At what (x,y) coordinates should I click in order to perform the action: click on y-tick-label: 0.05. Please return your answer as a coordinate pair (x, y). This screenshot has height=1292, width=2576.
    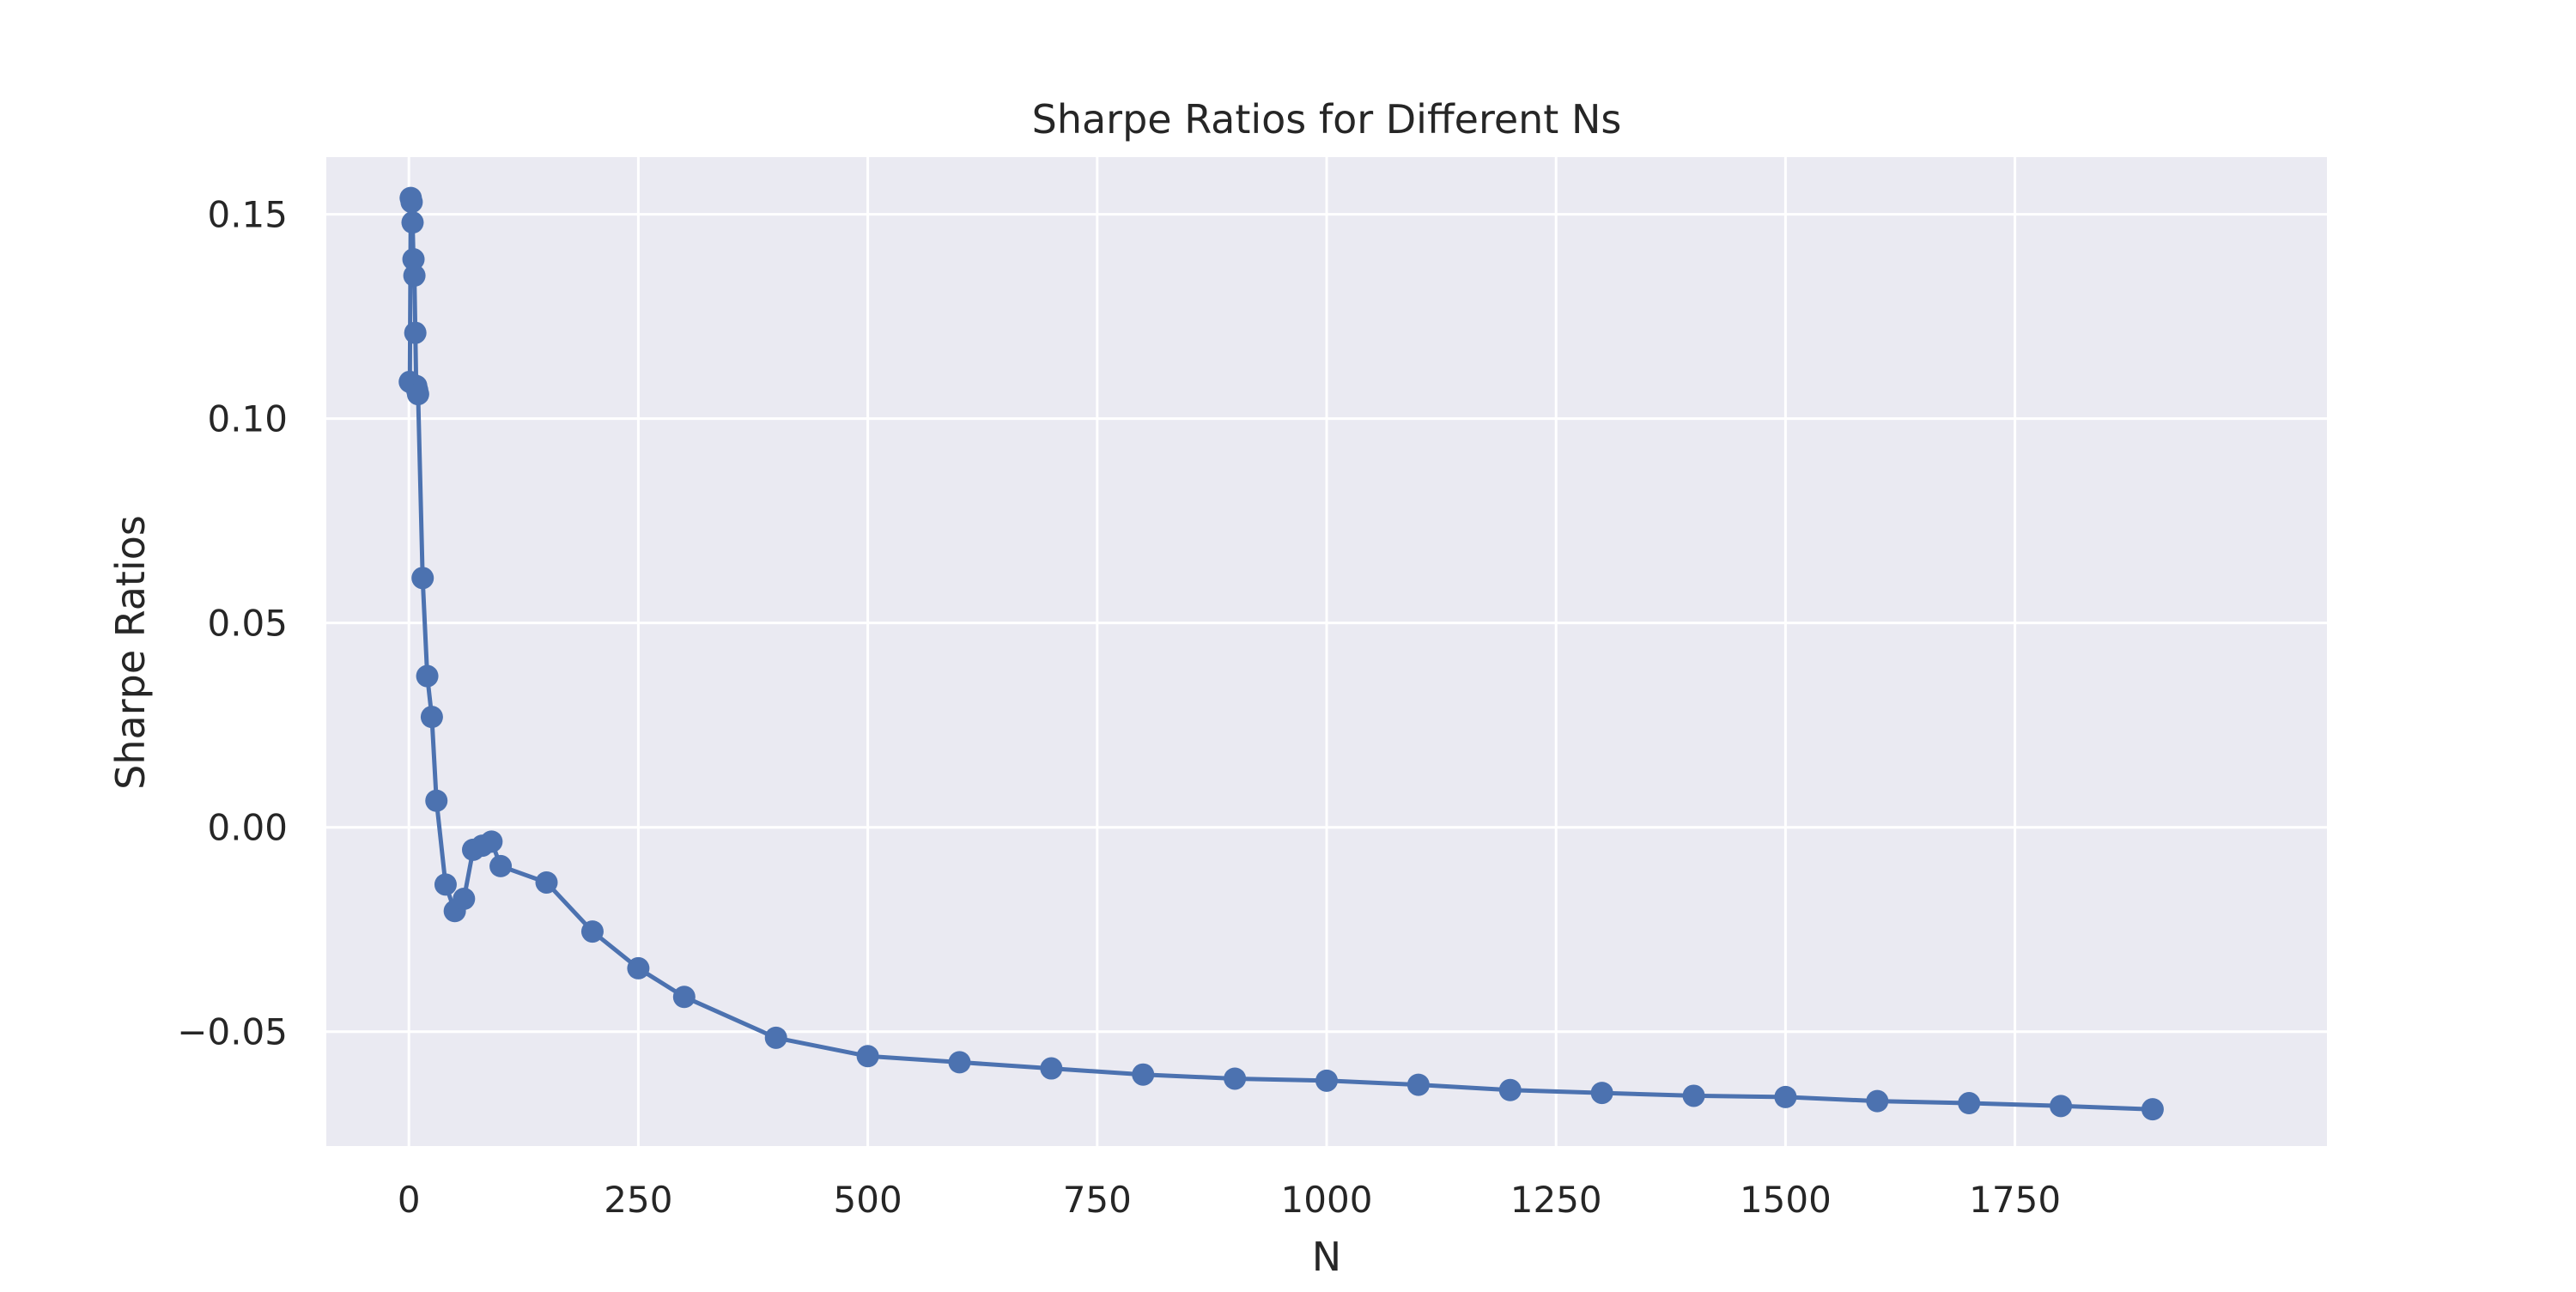
    Looking at the image, I should click on (248, 624).